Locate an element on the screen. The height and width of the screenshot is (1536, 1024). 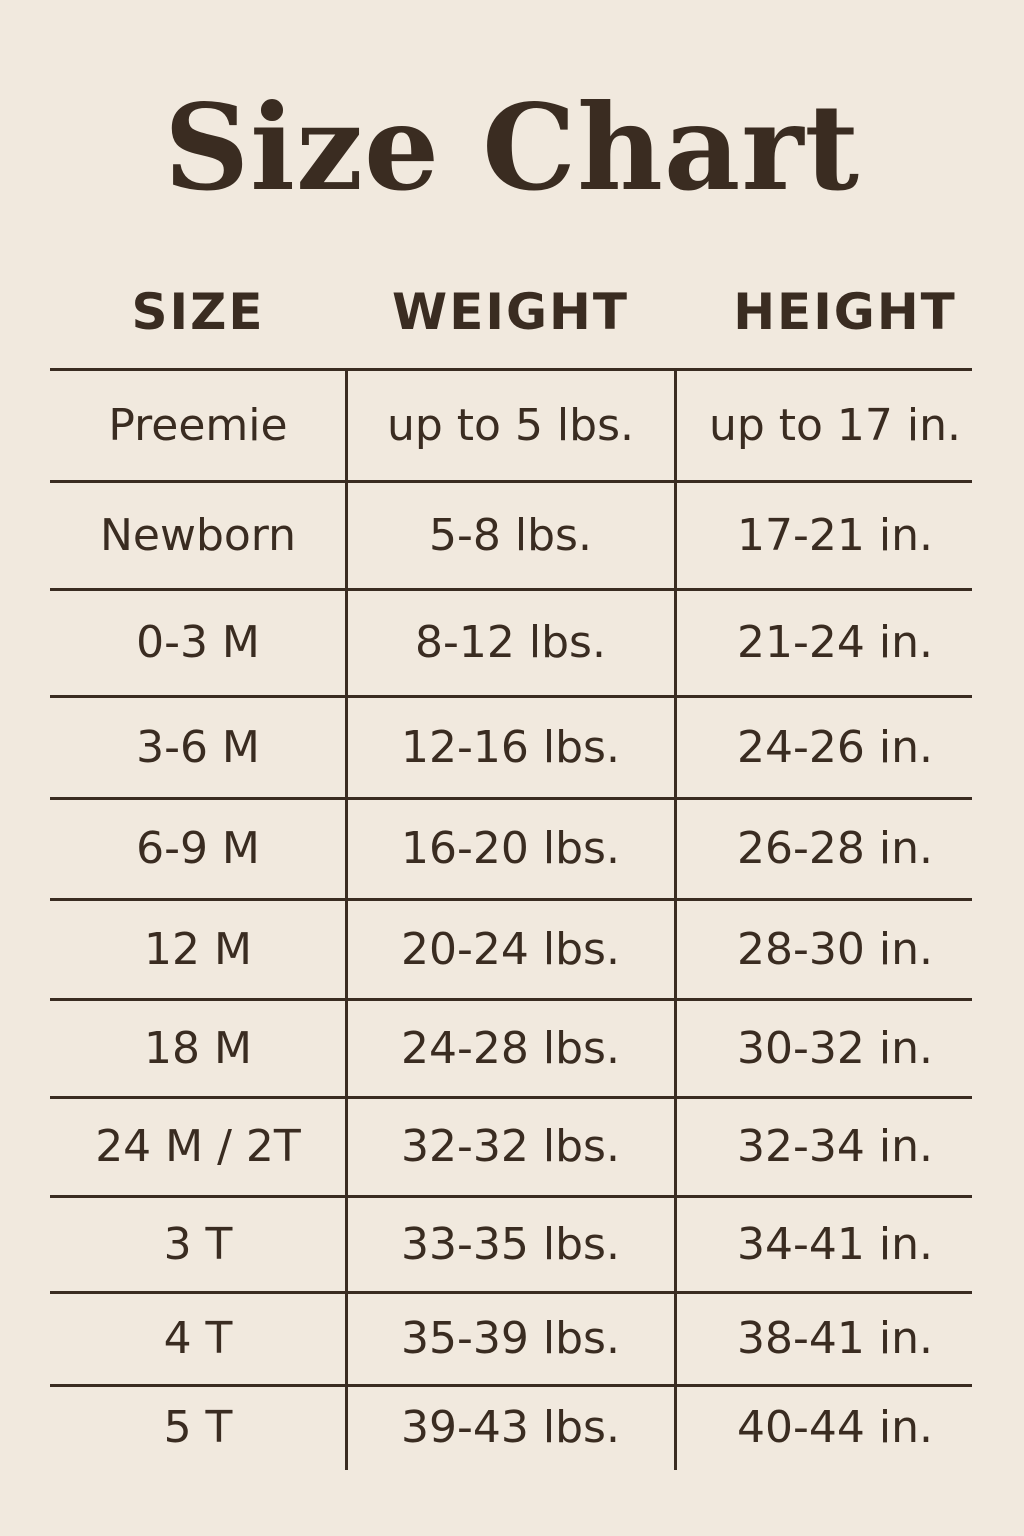
weight-cell: 32-32 lbs. is located at coordinates (510, 1146).